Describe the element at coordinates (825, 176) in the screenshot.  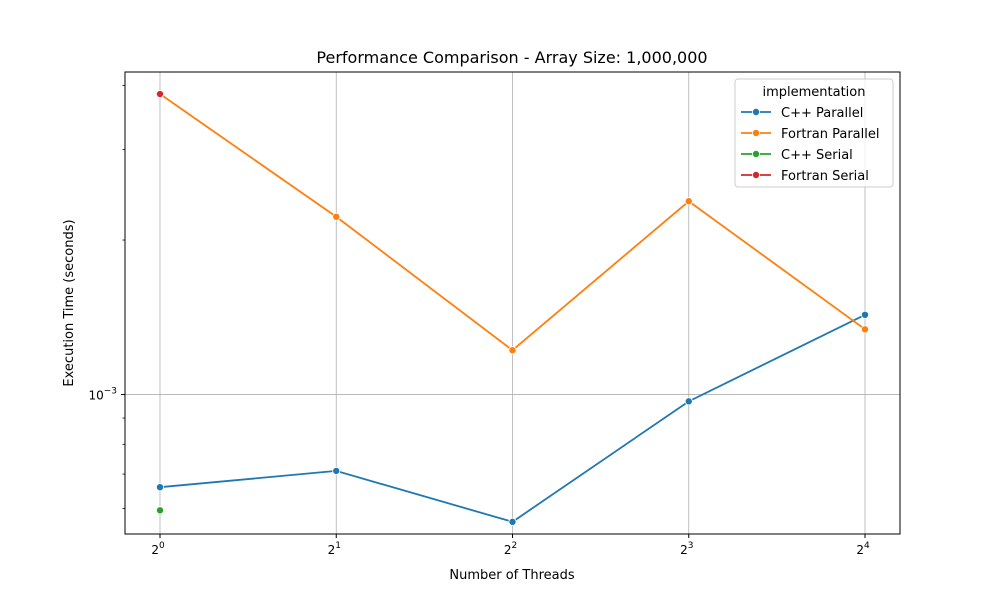
I see `legend-label: Fortran Serial` at that location.